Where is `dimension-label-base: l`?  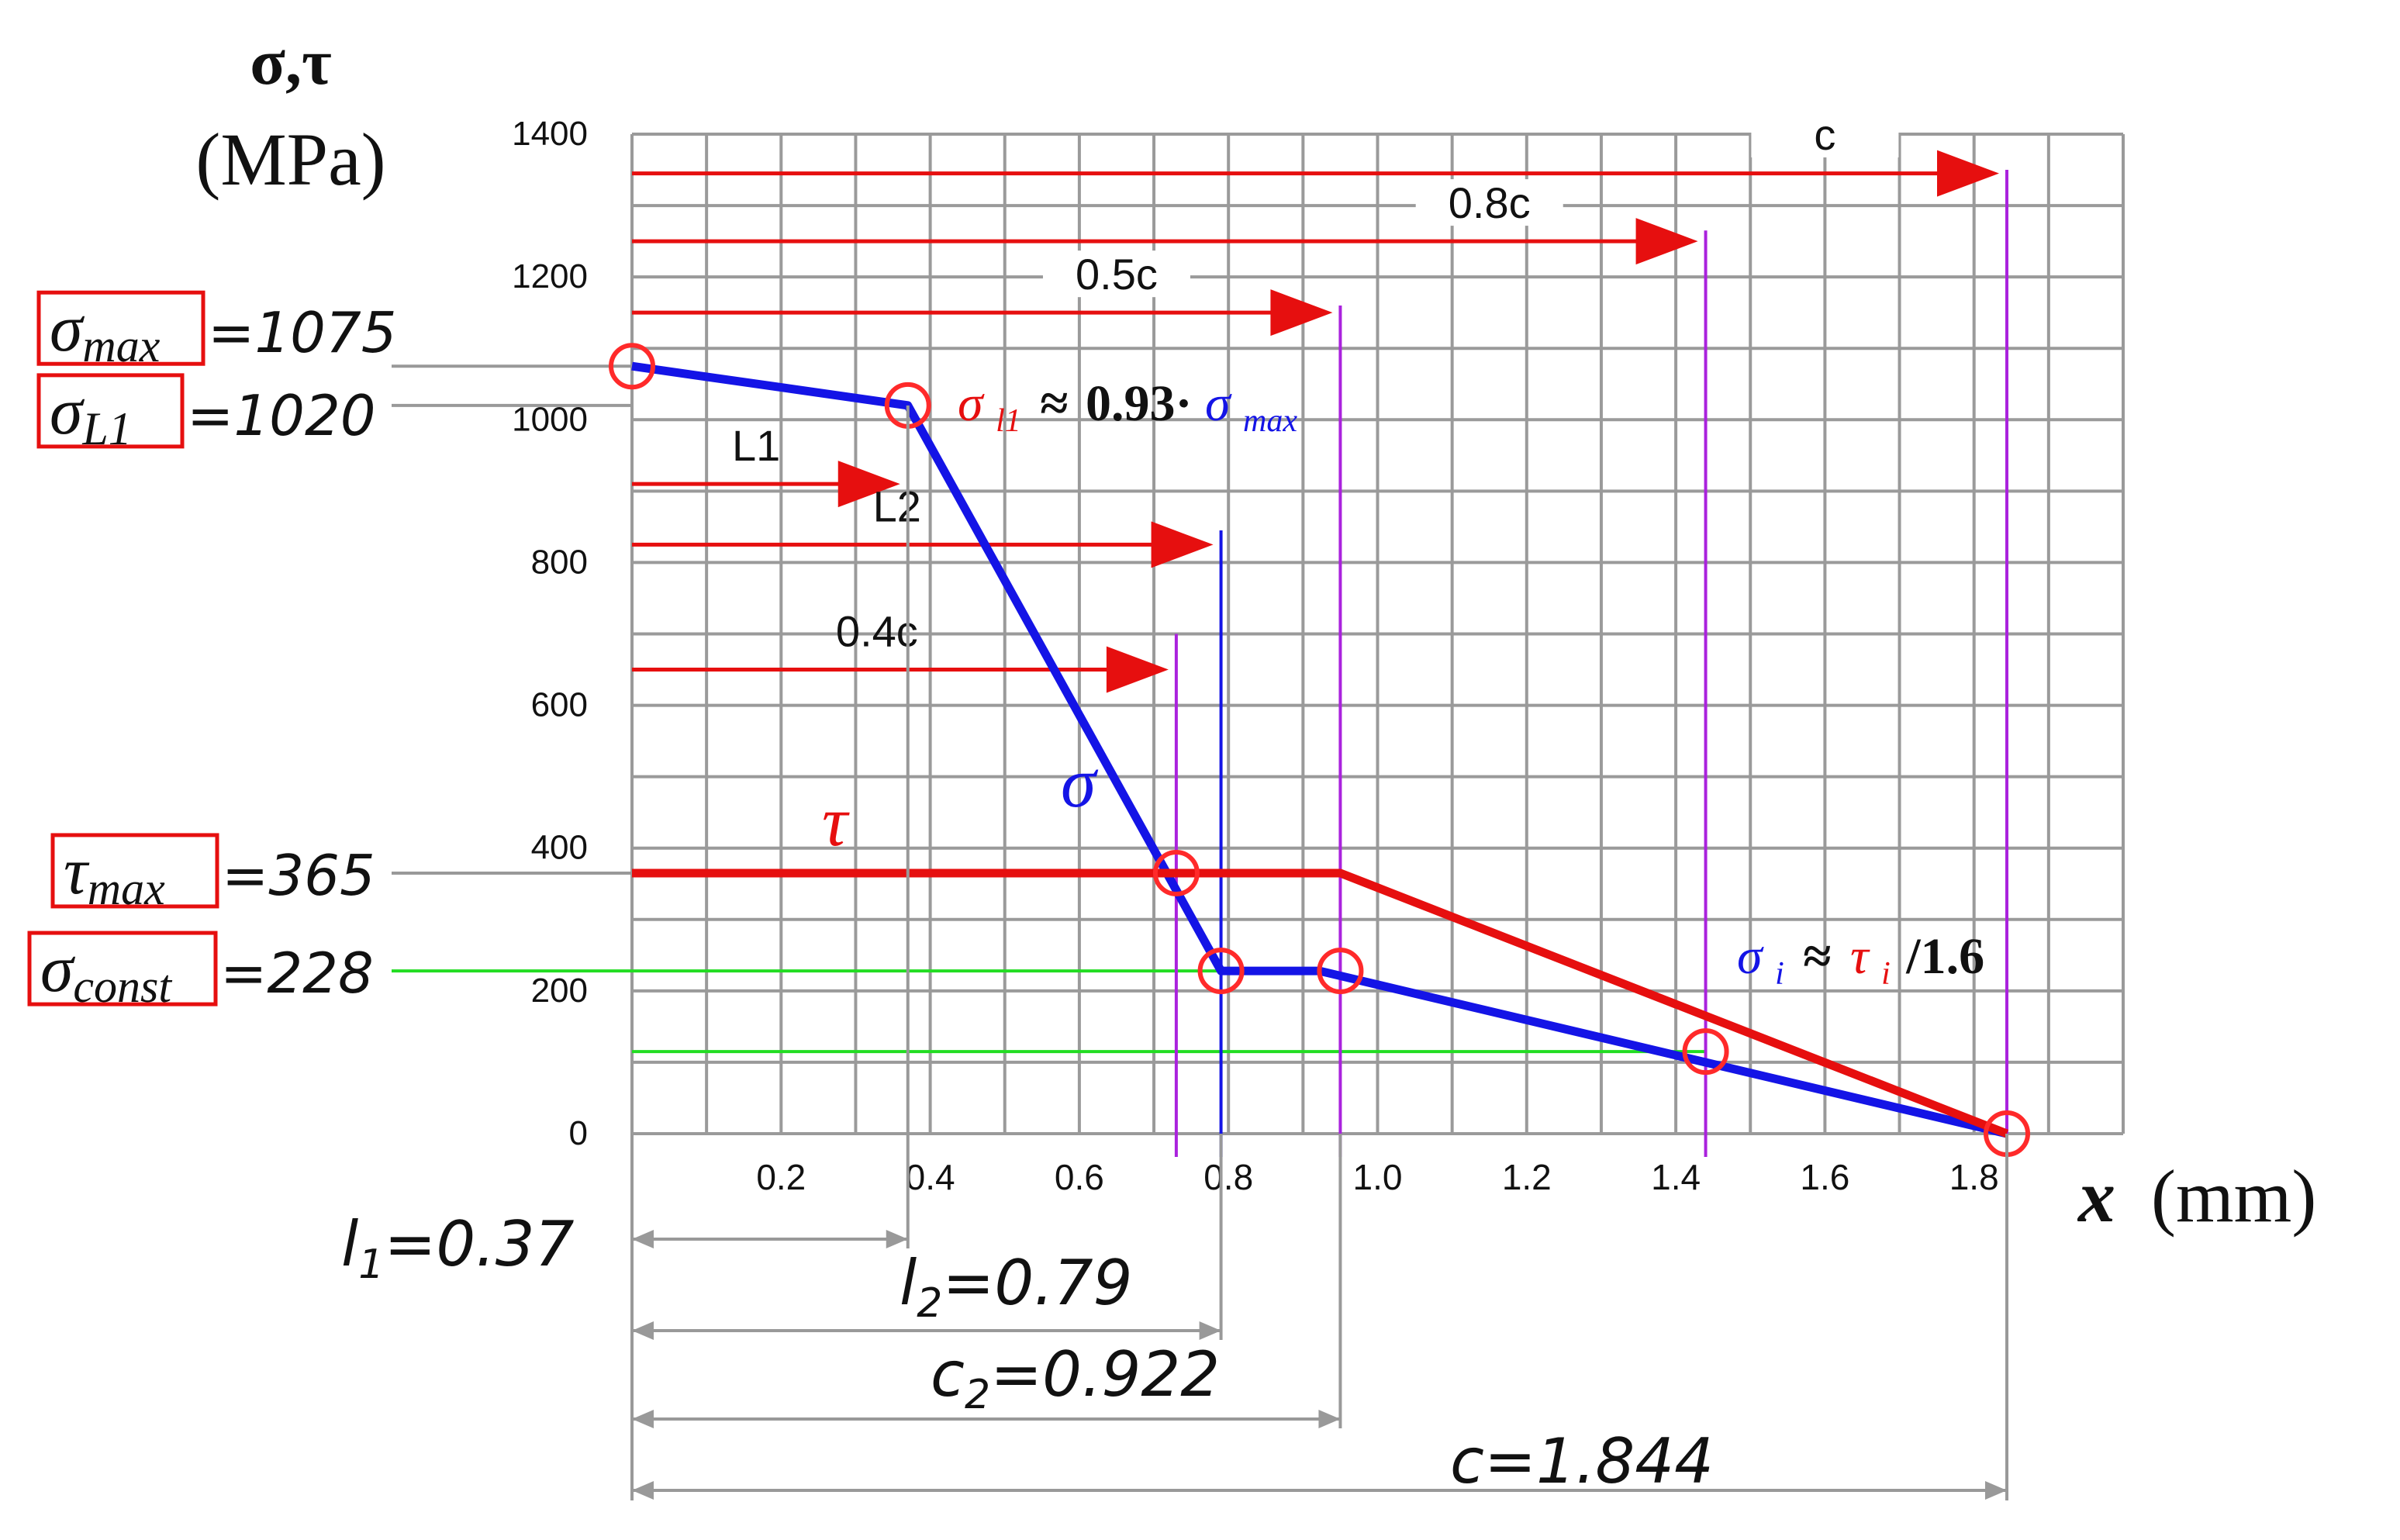 dimension-label-base: l is located at coordinates (349, 1244).